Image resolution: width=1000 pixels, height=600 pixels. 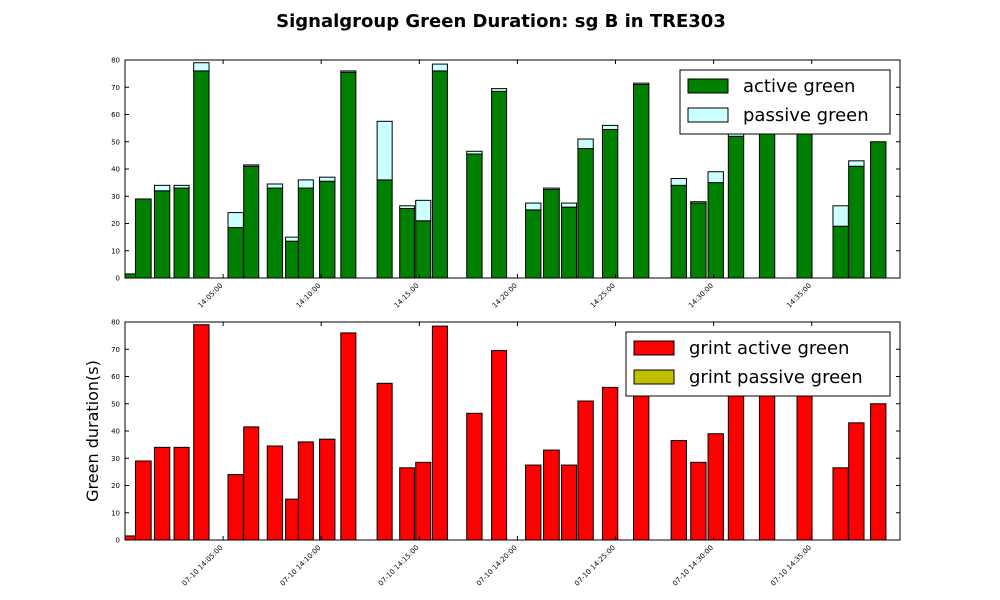 I want to click on x-tick-label: 14:10:00, so click(x=309, y=296).